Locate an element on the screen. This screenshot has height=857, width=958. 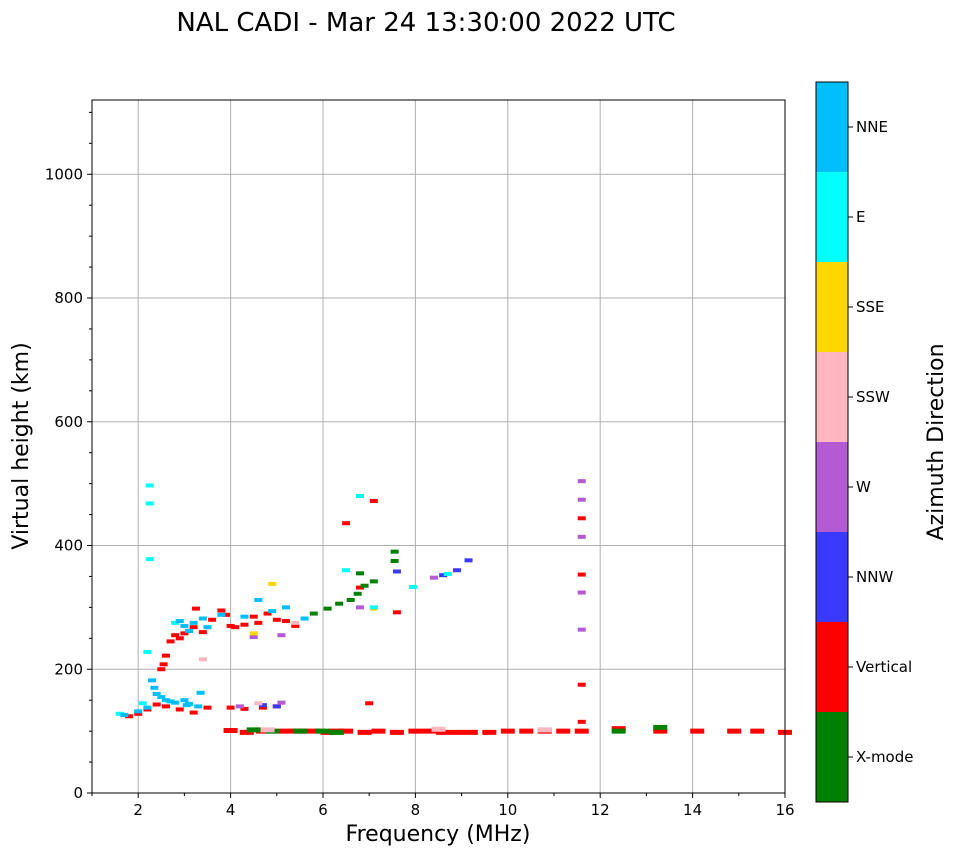
colorbar-tick-label: NNW is located at coordinates (874, 577).